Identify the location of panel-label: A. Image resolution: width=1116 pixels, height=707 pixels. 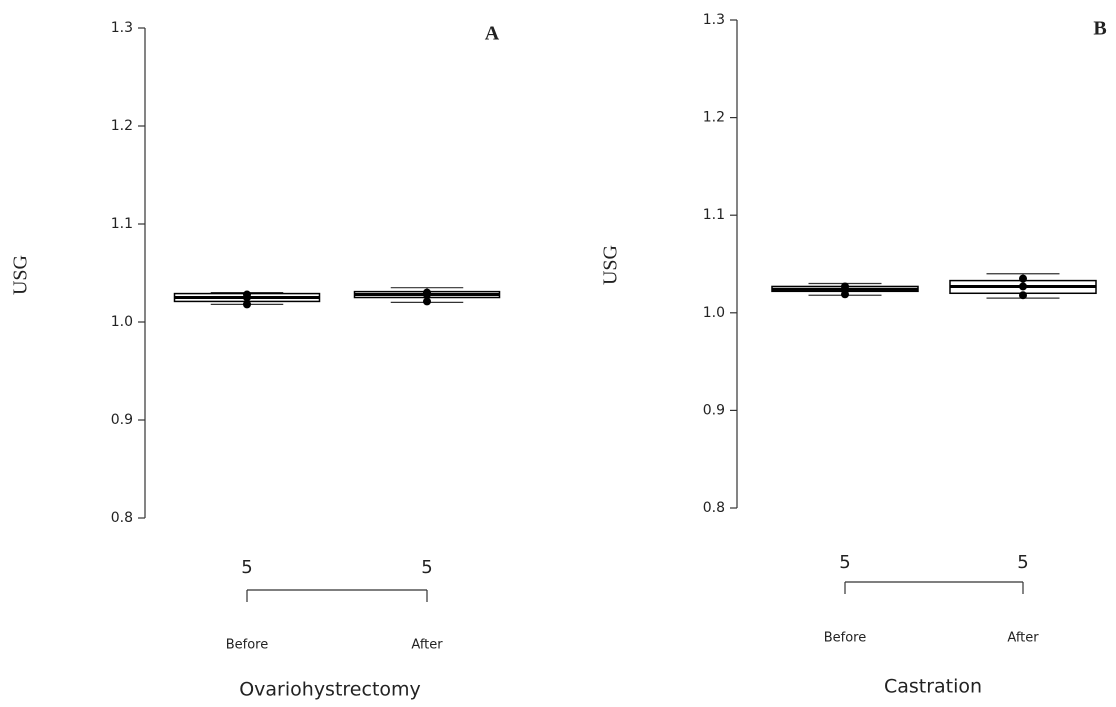
(492, 34).